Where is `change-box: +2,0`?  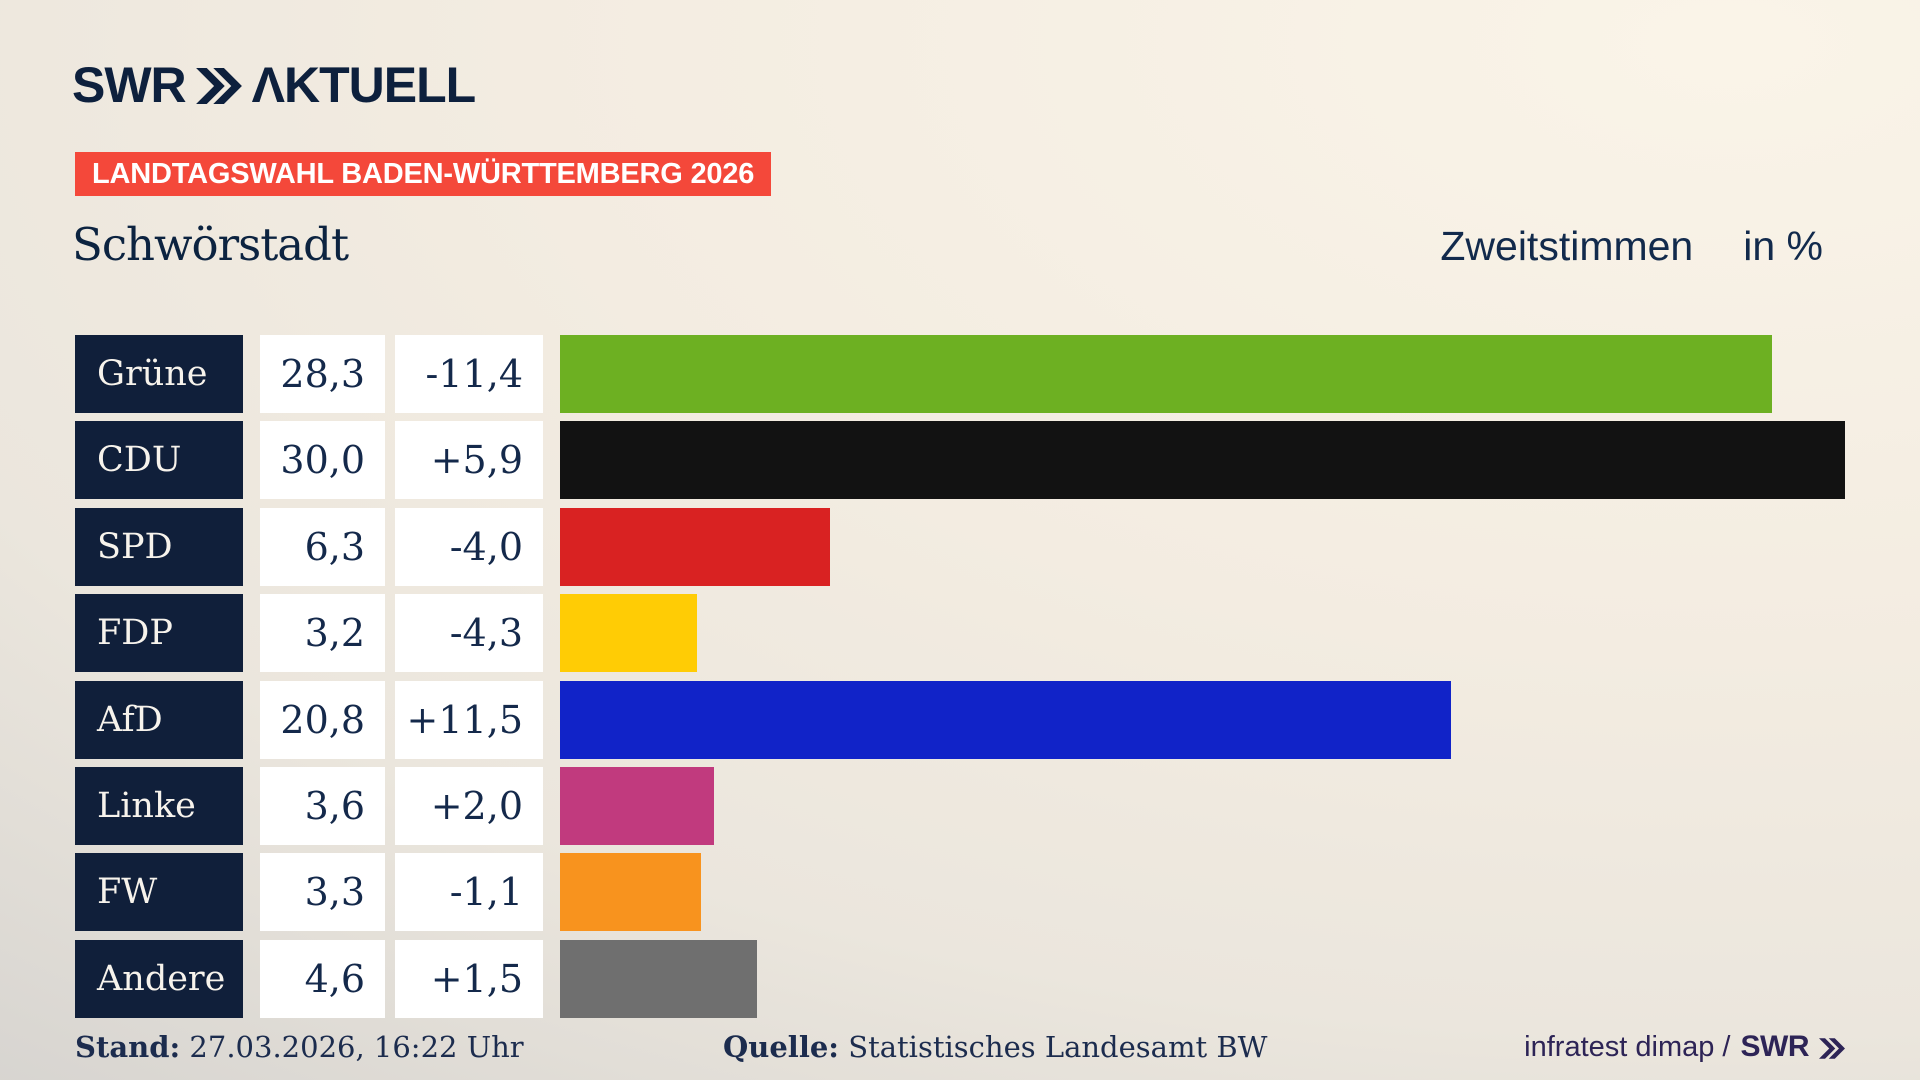
change-box: +2,0 is located at coordinates (469, 805).